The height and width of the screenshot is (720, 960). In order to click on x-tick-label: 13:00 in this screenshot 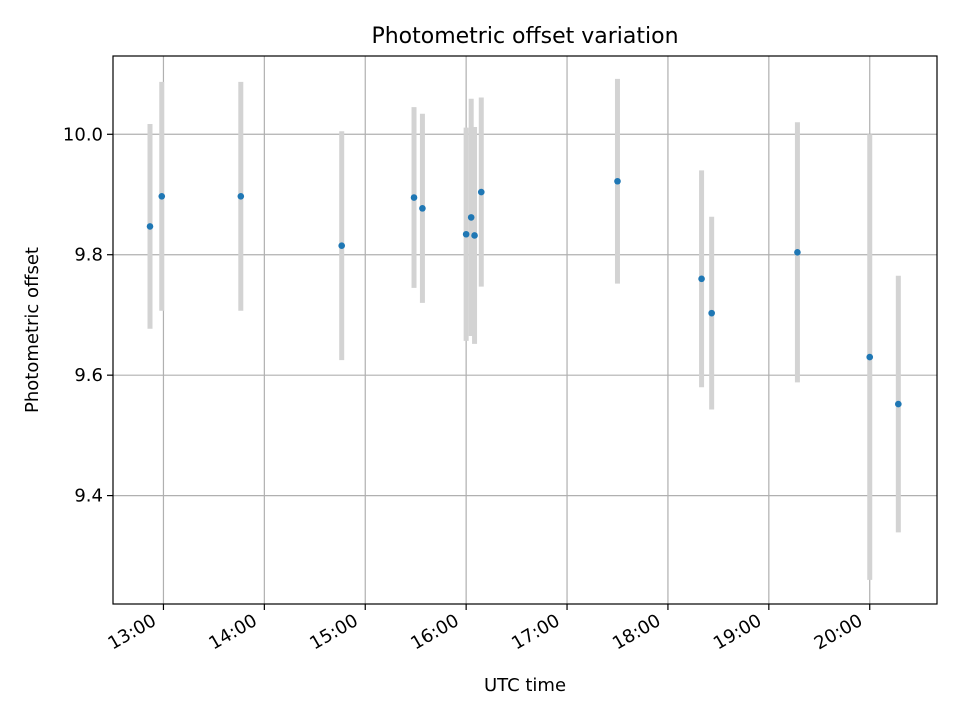, I will do `click(132, 632)`.